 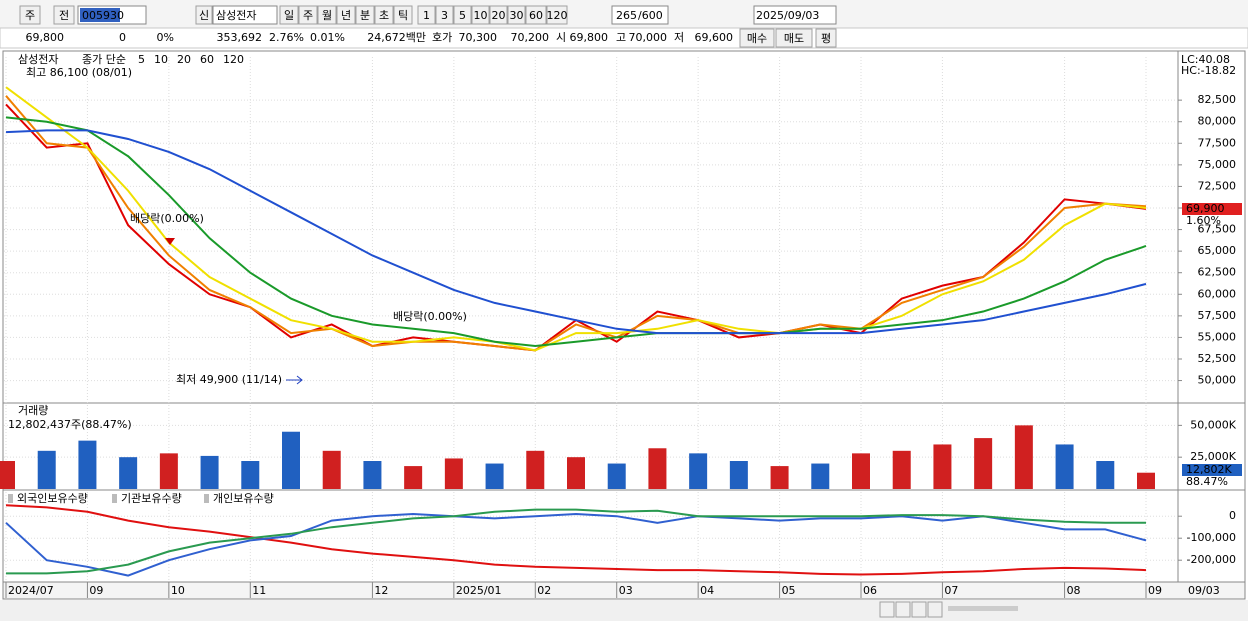 I want to click on annotation: 배당락(0.00%), so click(x=430, y=316).